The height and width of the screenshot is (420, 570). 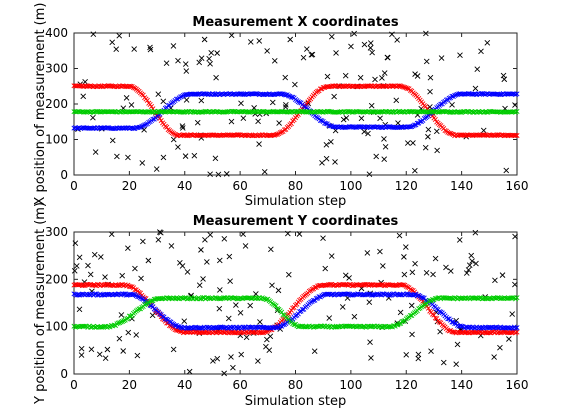 I want to click on y-tick-label: 400, so click(x=56, y=33).